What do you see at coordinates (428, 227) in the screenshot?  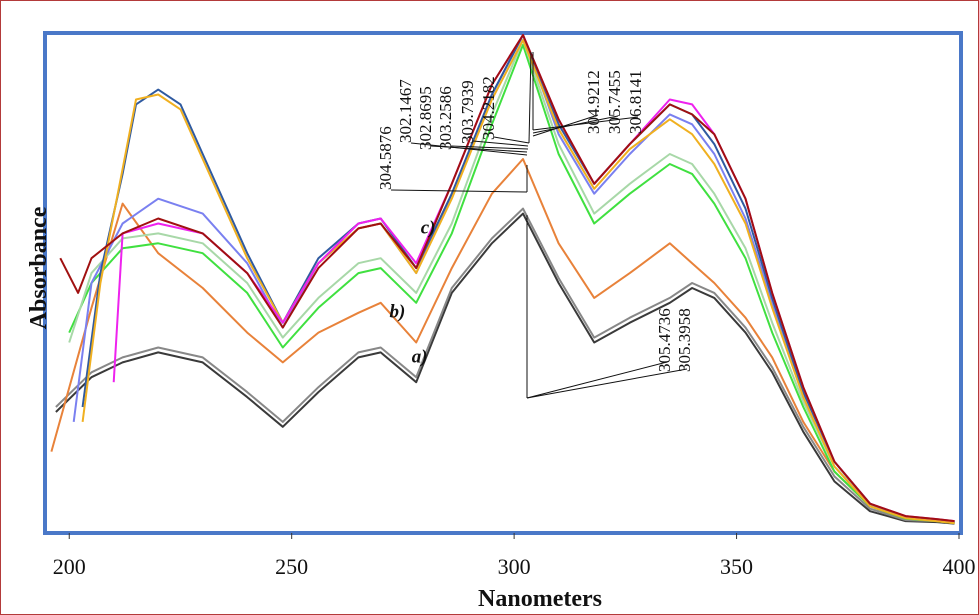 I see `curve-label: c)` at bounding box center [428, 227].